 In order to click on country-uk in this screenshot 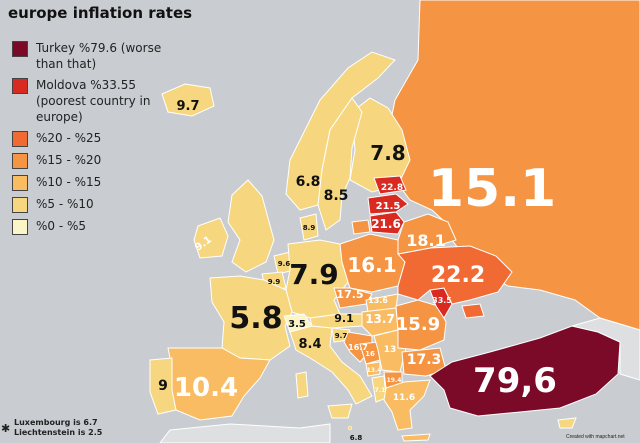, I will do `click(251, 226)`.